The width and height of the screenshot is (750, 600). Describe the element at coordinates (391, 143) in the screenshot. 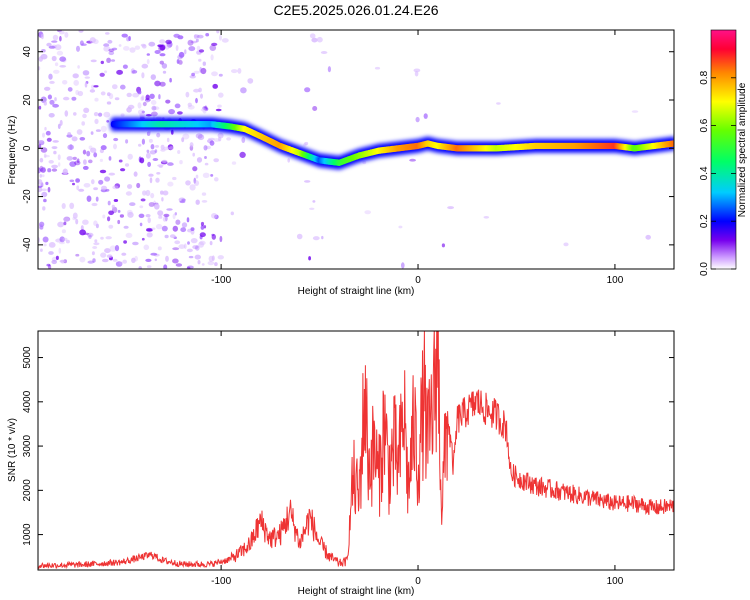

I see `spectrogram-ridge` at that location.